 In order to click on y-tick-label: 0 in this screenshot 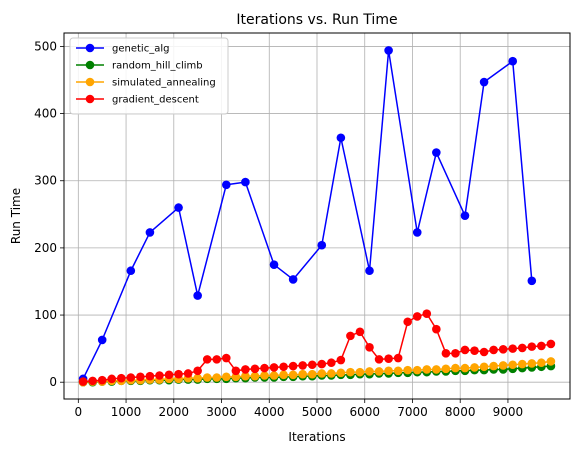, I will do `click(53, 382)`.